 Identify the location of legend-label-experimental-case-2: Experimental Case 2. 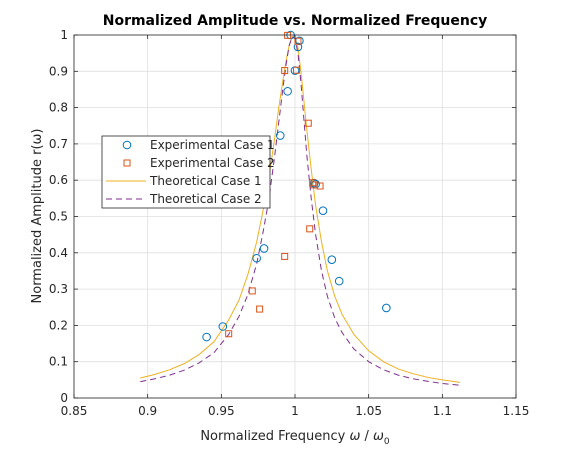
(212, 163).